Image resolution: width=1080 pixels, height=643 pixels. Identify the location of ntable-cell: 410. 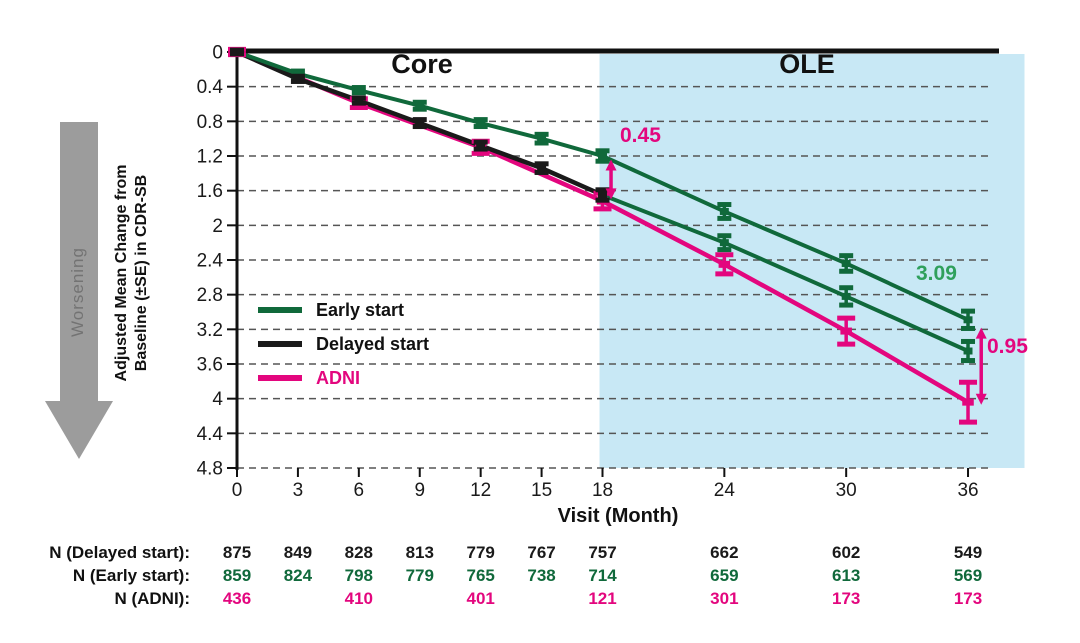
(359, 598).